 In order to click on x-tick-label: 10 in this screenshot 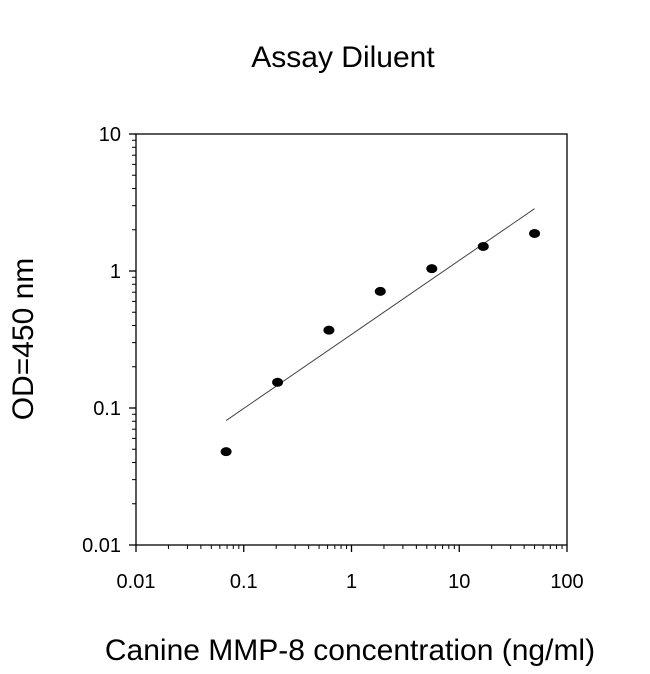, I will do `click(459, 582)`.